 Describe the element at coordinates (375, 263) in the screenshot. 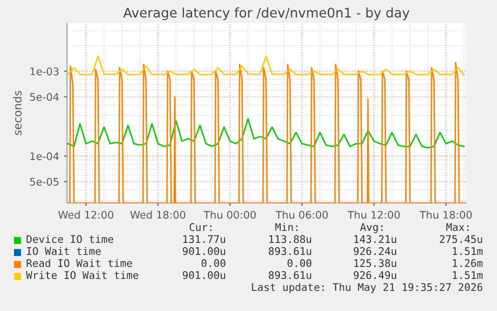

I see `text: 125.38u` at that location.